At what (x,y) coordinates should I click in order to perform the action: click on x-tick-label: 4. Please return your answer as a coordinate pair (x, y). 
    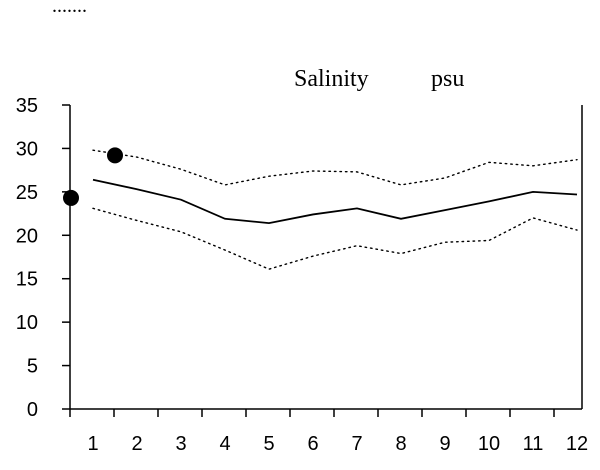
    Looking at the image, I should click on (224, 444).